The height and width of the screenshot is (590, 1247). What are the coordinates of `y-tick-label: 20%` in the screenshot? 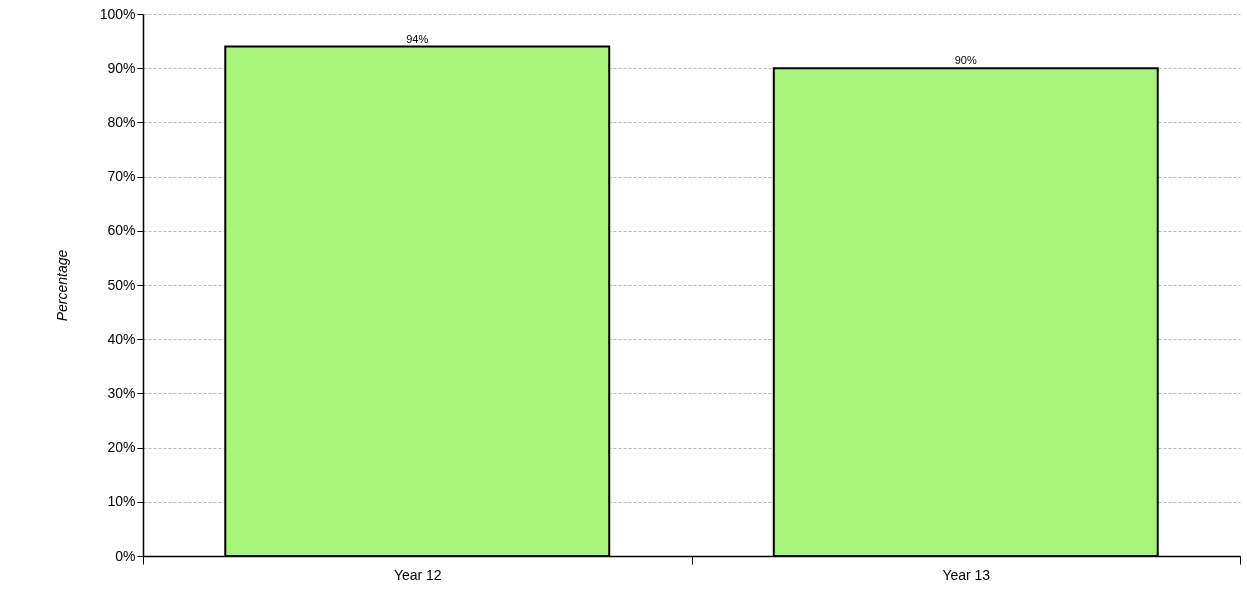 It's located at (121, 447).